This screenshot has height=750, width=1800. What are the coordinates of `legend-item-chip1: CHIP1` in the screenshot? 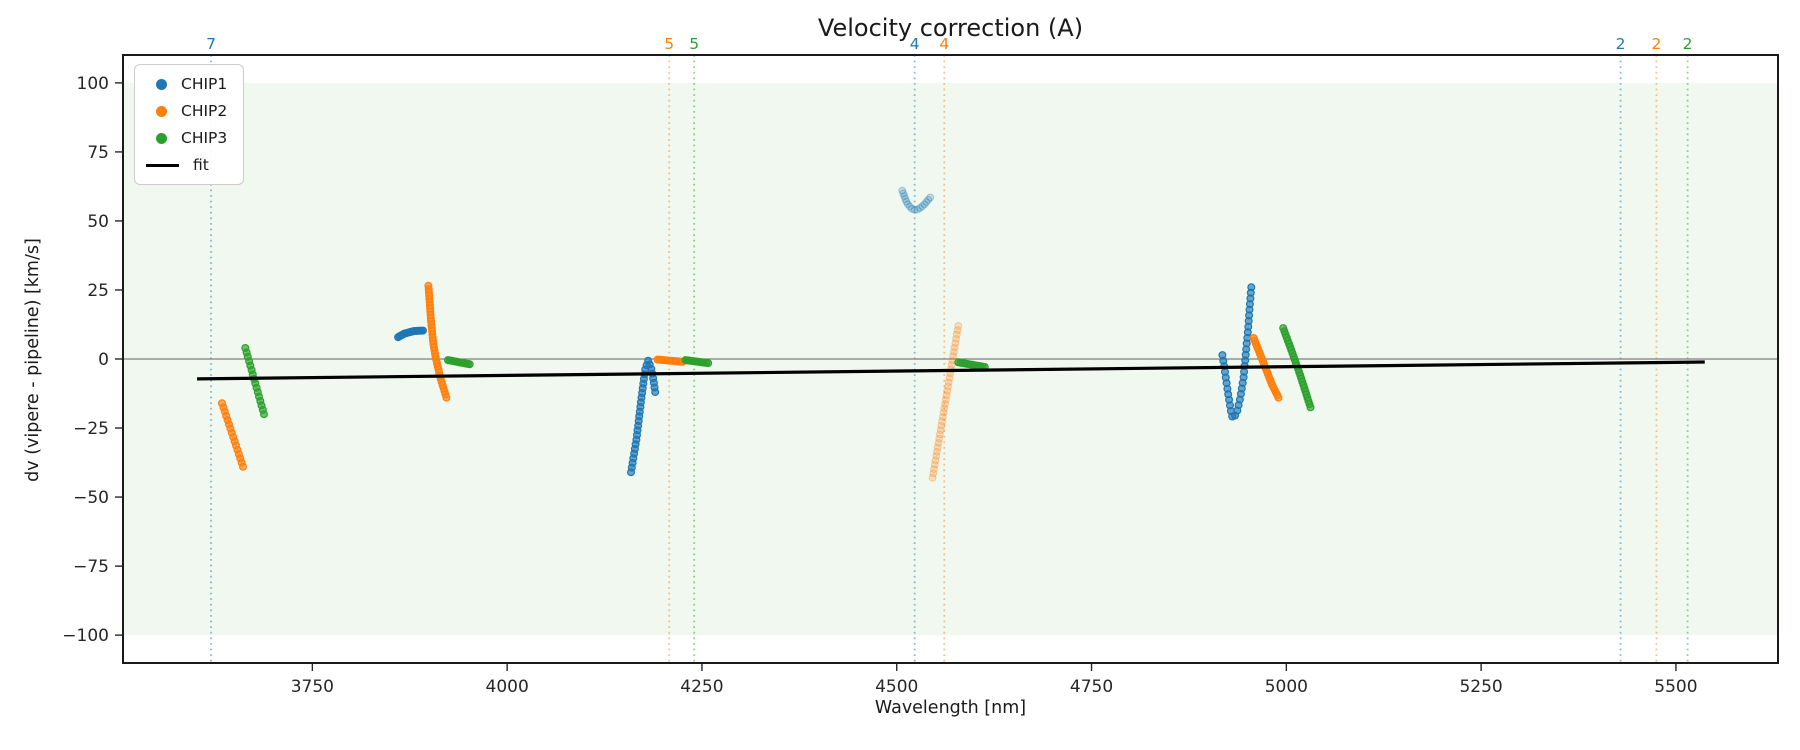 It's located at (186, 84).